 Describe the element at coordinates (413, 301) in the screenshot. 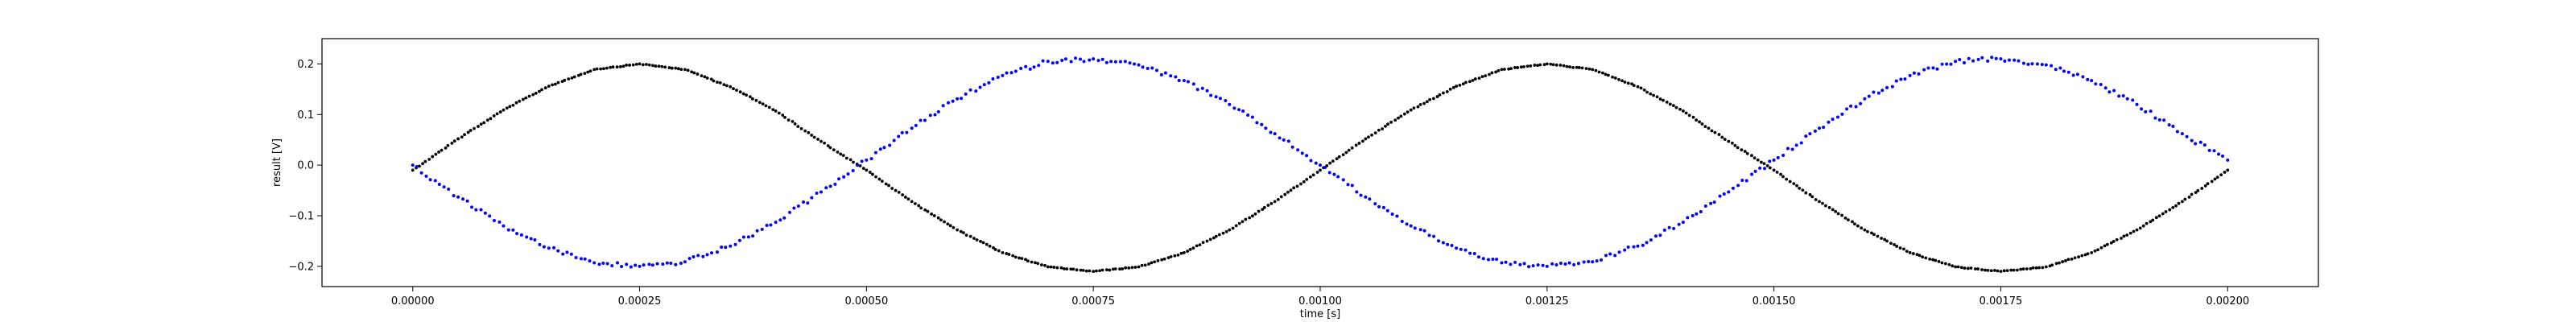

I see `x-tick-label: 0.00000` at that location.